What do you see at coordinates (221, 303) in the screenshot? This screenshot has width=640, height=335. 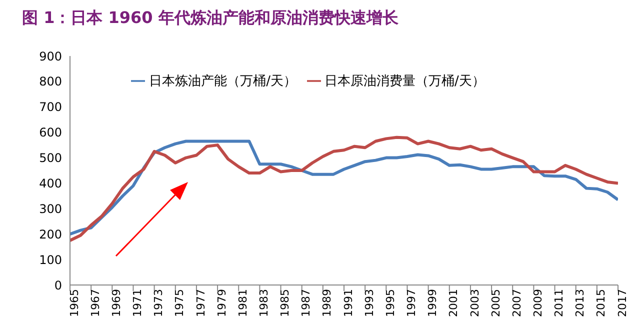 I see `x-tick-label: 1979` at bounding box center [221, 303].